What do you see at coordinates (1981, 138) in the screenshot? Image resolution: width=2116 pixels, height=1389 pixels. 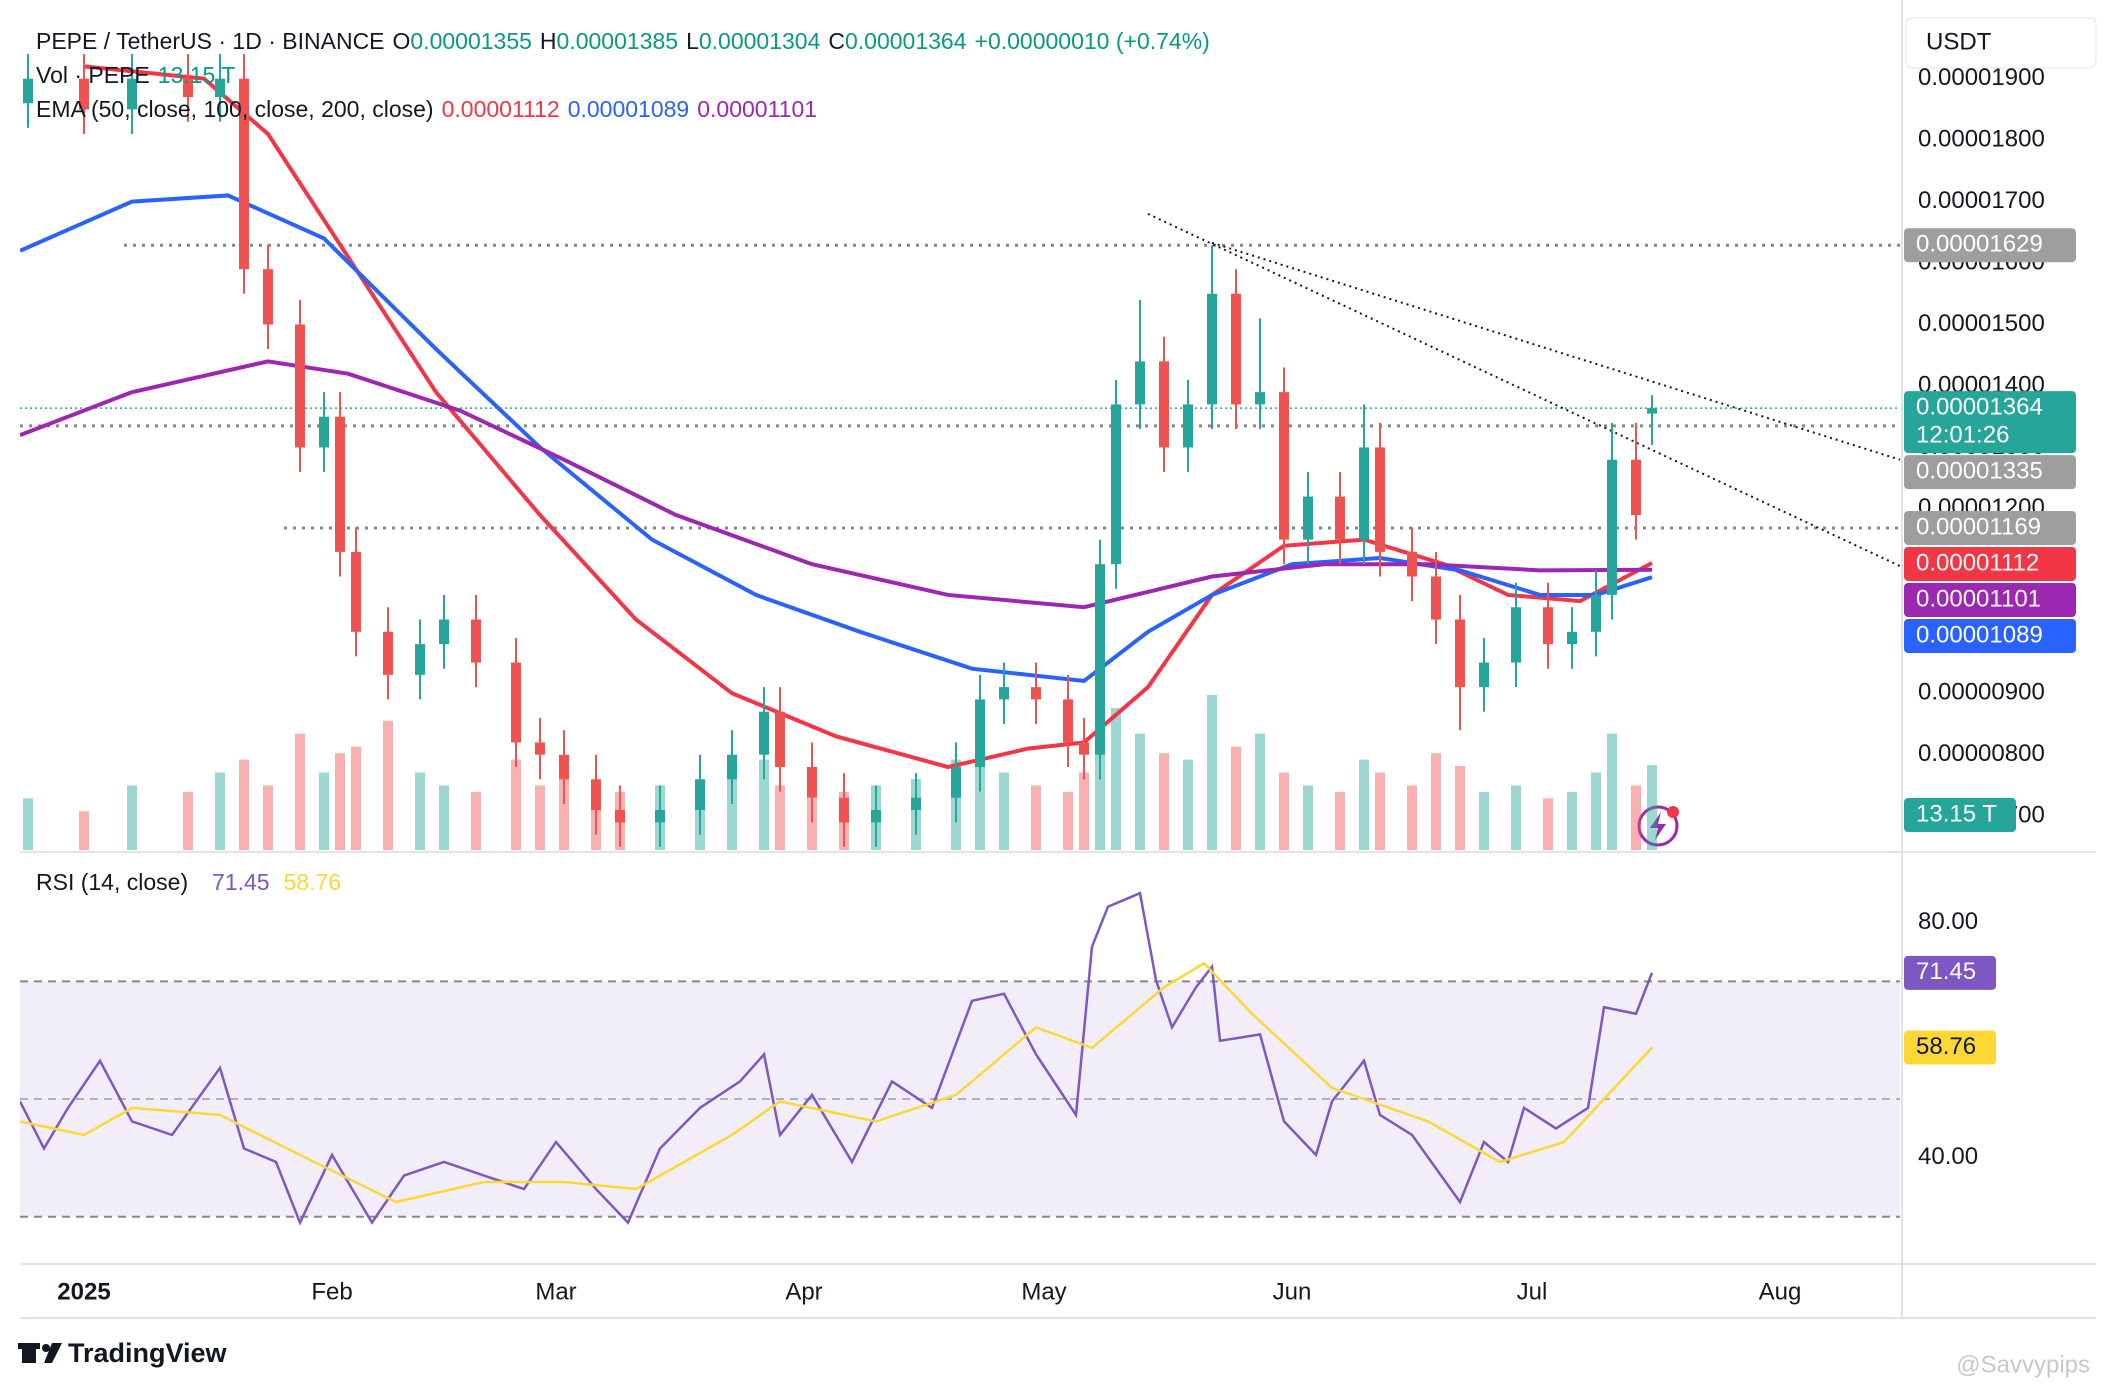 I see `y-tick-label: 0.00001800` at bounding box center [1981, 138].